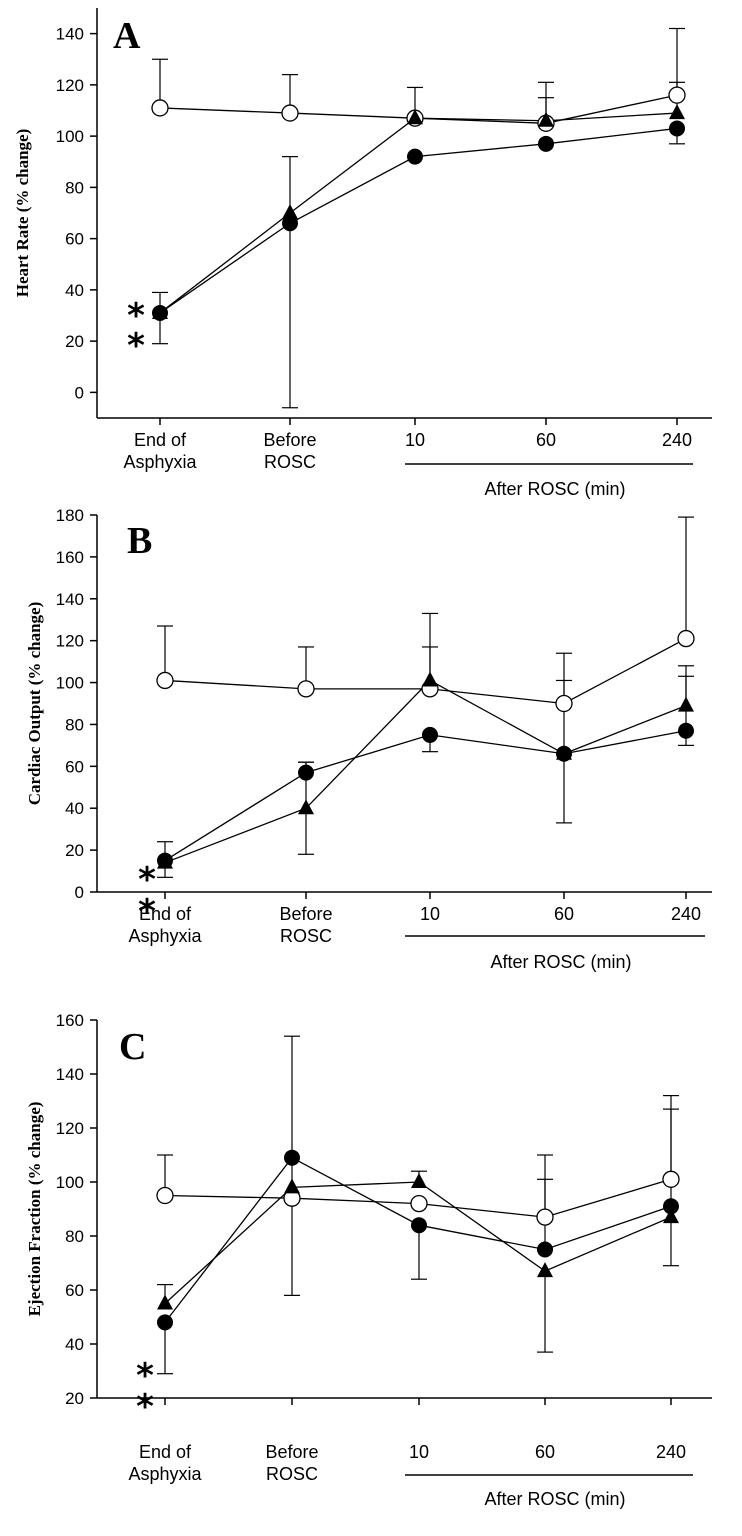 This screenshot has height=1536, width=742. Describe the element at coordinates (418, 213) in the screenshot. I see `series-line-triangle-a` at that location.